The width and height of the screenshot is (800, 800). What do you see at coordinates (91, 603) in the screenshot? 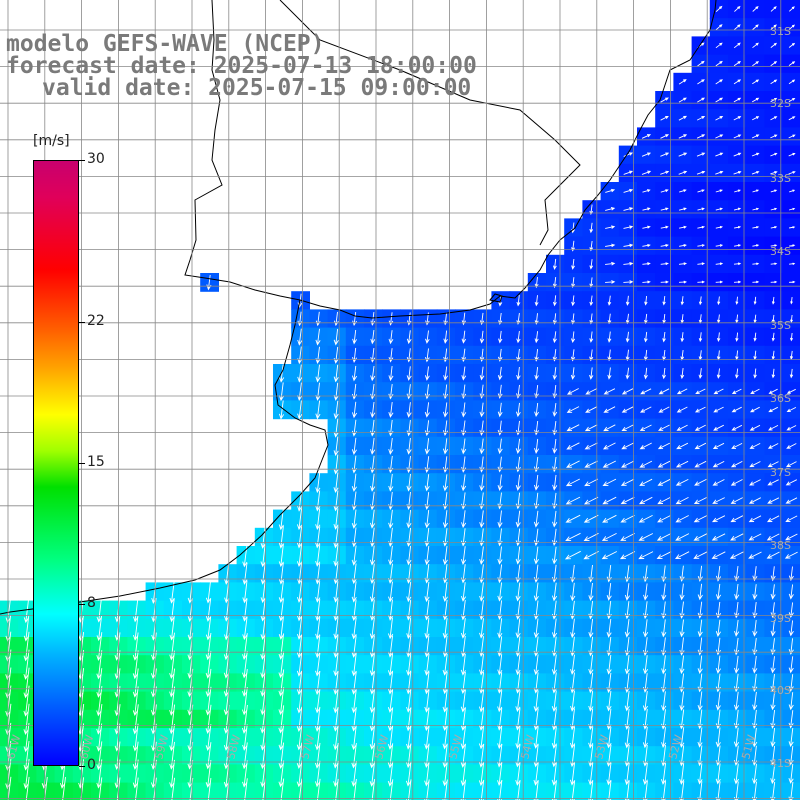
I see `colorbar-tick-label: 8` at bounding box center [91, 603].